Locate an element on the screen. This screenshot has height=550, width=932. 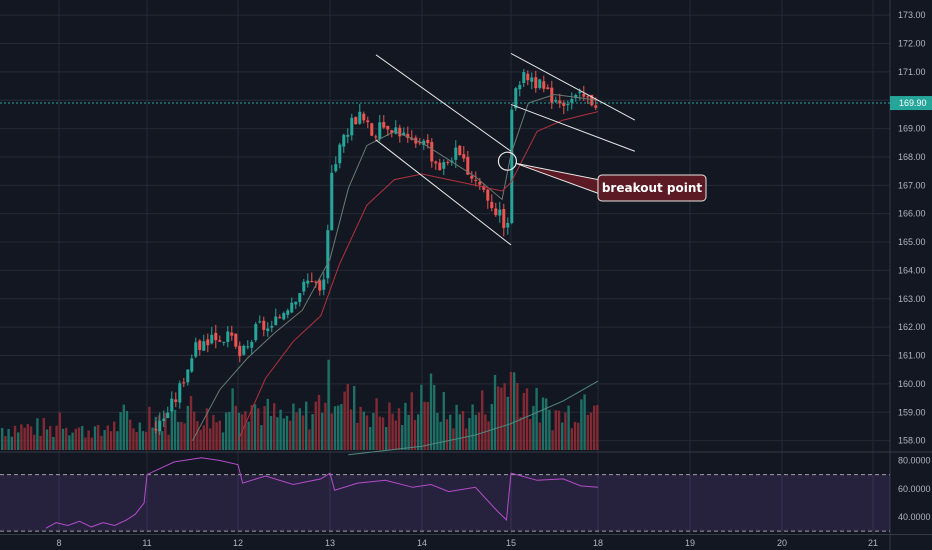
time-tick-label: 18 is located at coordinates (598, 543).